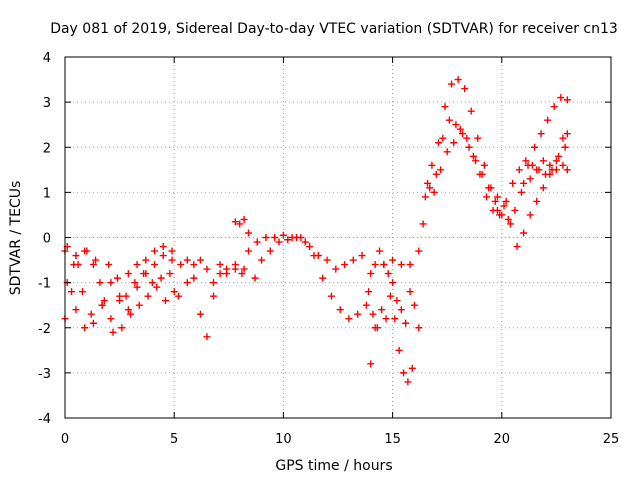 The width and height of the screenshot is (640, 480). Describe the element at coordinates (47, 58) in the screenshot. I see `y-tick-label: 4` at that location.